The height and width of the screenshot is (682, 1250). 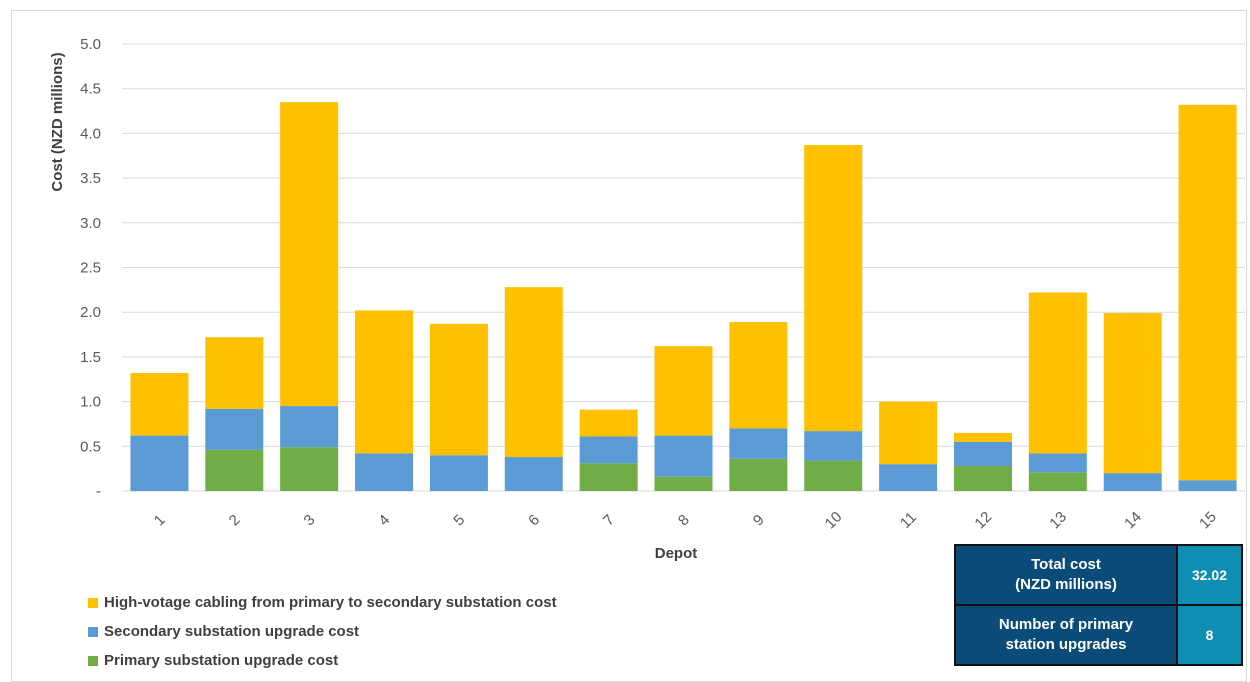 What do you see at coordinates (90, 89) in the screenshot?
I see `y-tick-label: 4.5` at bounding box center [90, 89].